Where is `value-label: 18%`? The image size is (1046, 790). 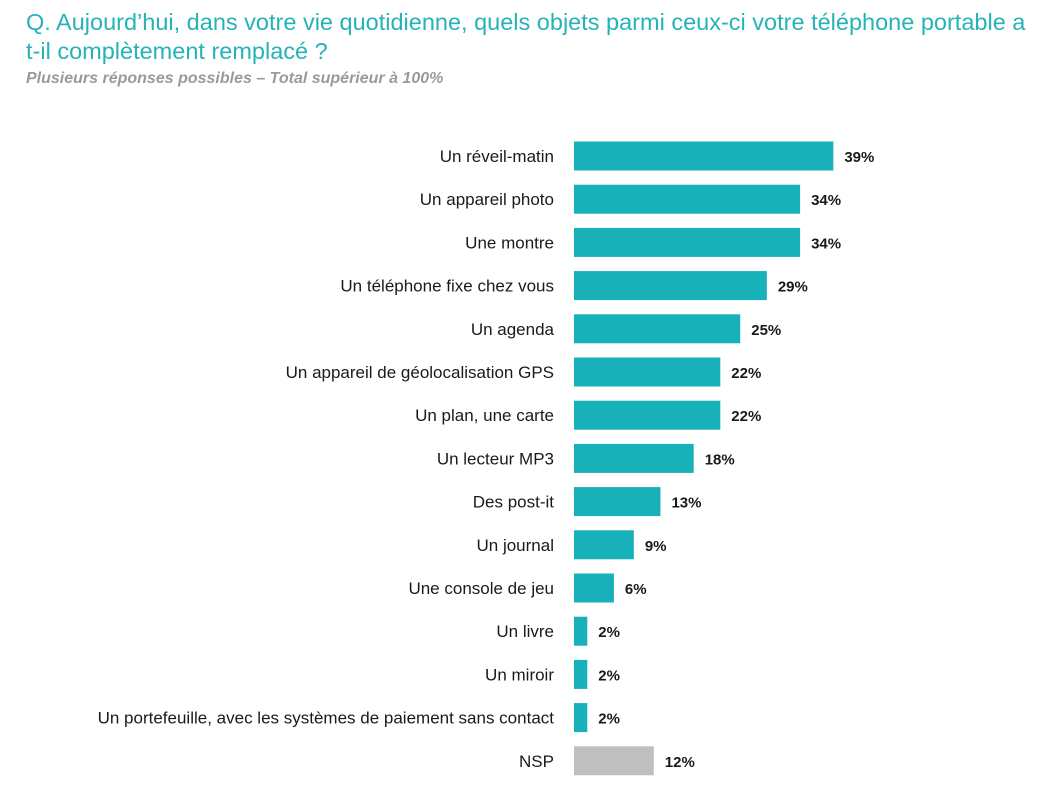 value-label: 18% is located at coordinates (720, 459).